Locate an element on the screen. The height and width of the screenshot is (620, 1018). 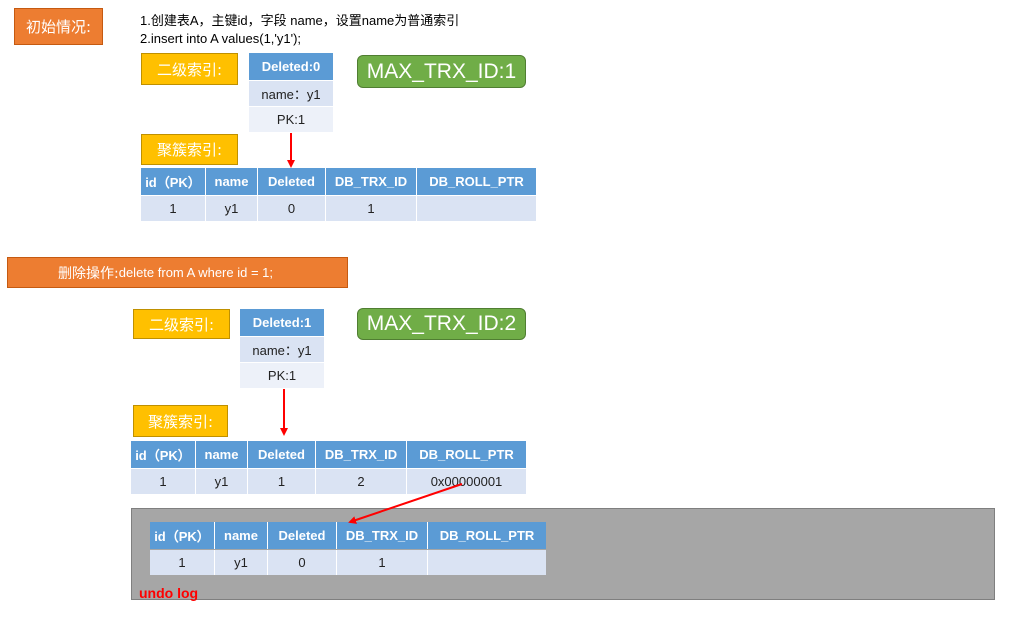
table-cell: 0x00000001 is located at coordinates (466, 481).